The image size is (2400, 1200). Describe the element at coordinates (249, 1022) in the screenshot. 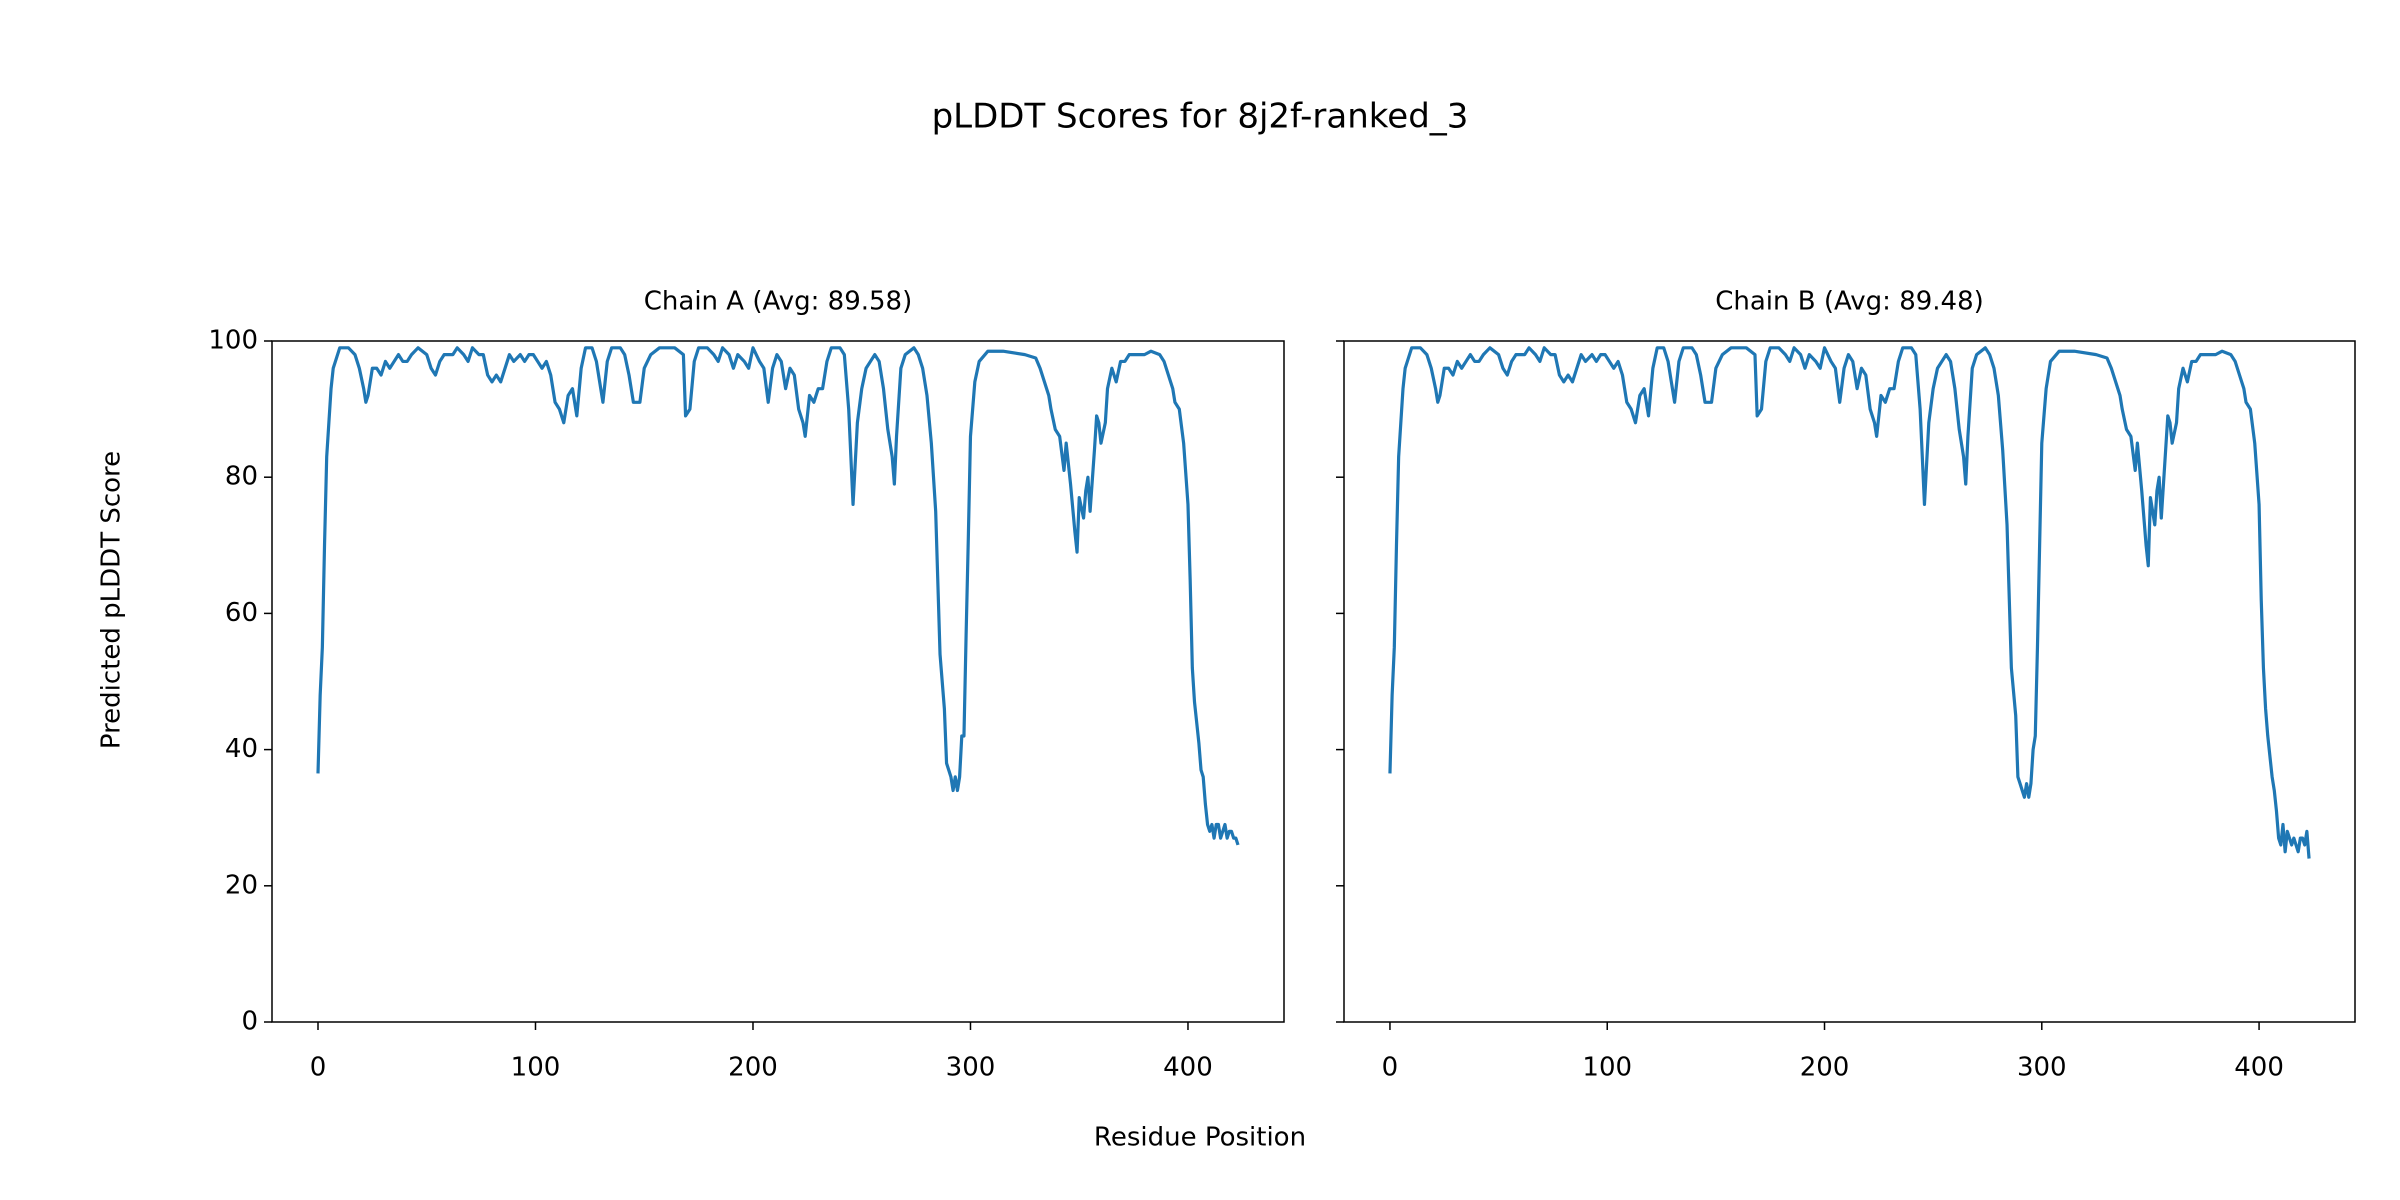

I see `y-tick-label: 0` at that location.